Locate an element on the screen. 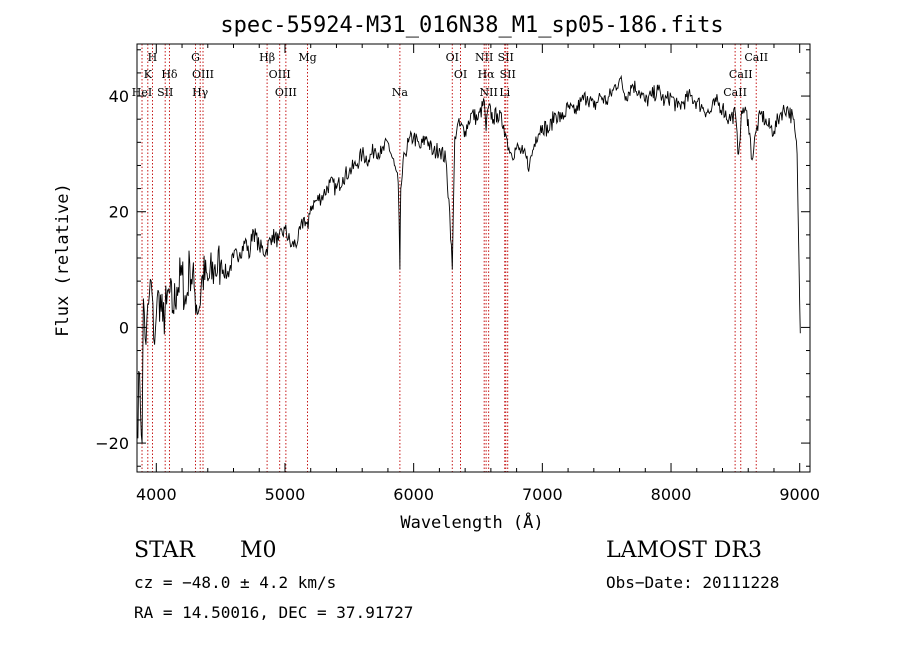 Image resolution: width=900 pixels, height=649 pixels. y-tick-label-0: −20 is located at coordinates (112, 443).